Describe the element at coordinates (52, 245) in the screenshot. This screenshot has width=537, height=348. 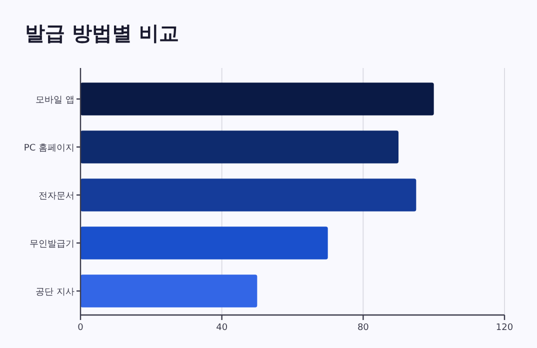
I see `y-tick-label: 무인발급기` at that location.